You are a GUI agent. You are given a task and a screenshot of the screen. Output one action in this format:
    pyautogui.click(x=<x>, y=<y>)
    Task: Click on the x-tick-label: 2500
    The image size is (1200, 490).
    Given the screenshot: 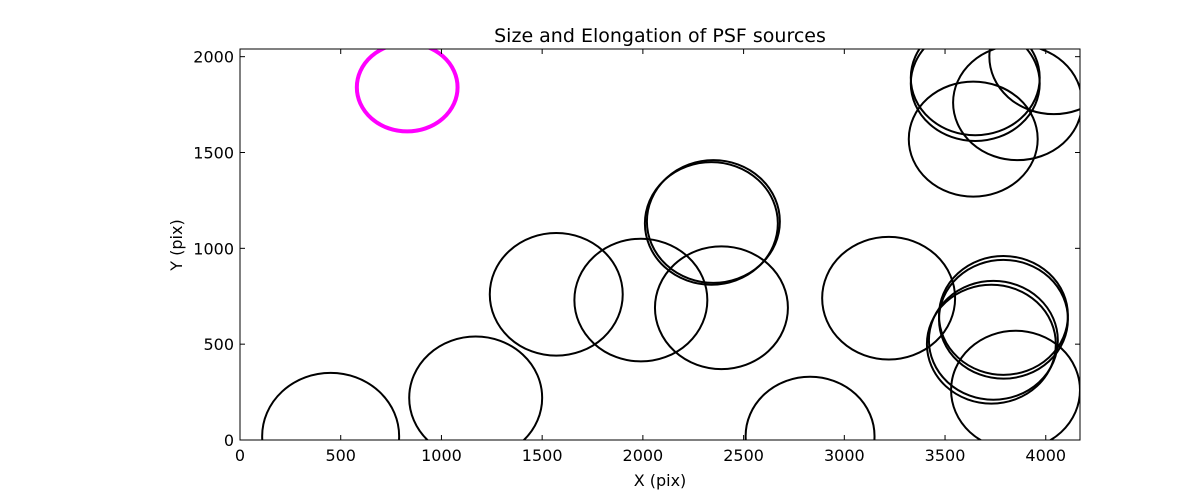 What is the action you would take?
    pyautogui.click(x=743, y=455)
    